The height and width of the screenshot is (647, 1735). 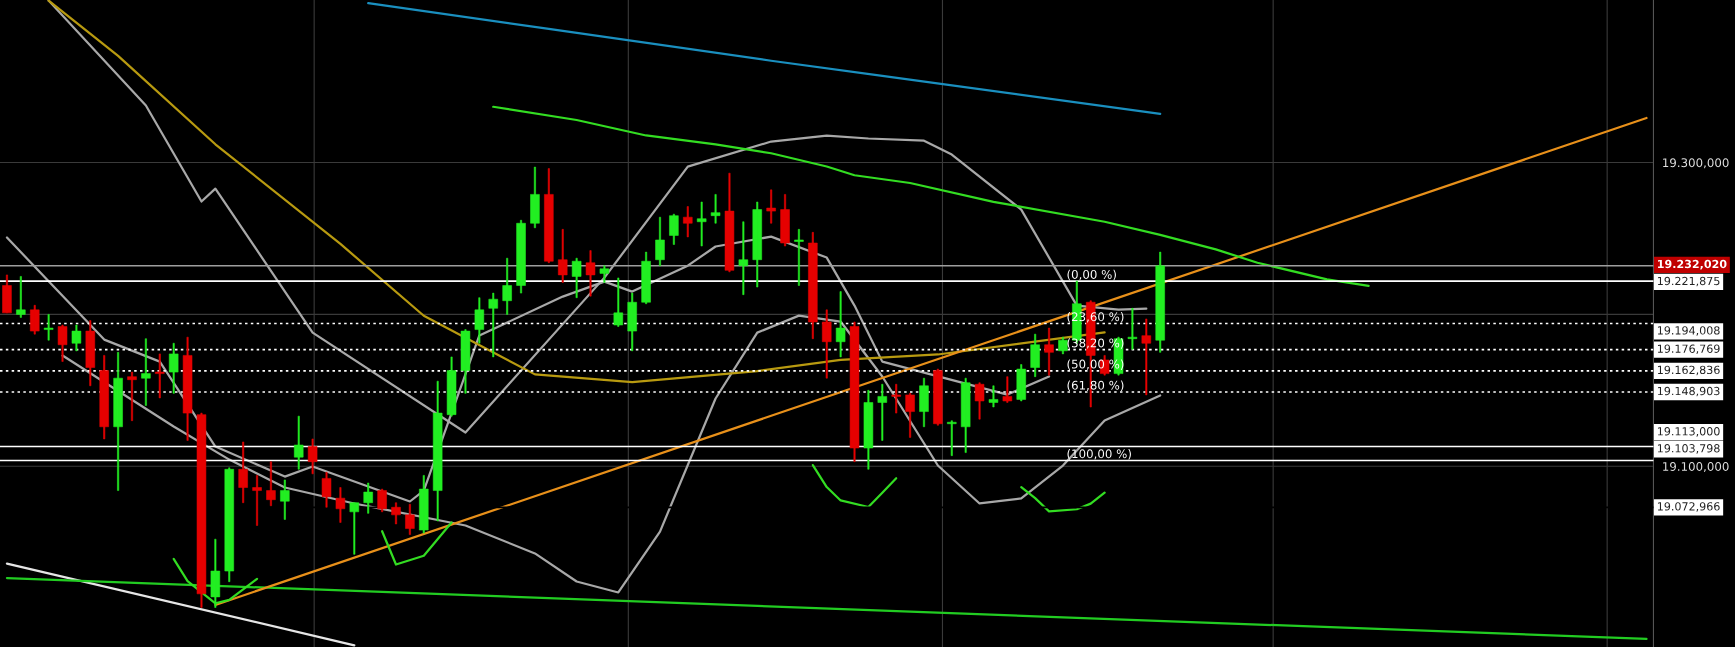 I want to click on y-tick-label: 19.100,000, so click(x=1696, y=467).